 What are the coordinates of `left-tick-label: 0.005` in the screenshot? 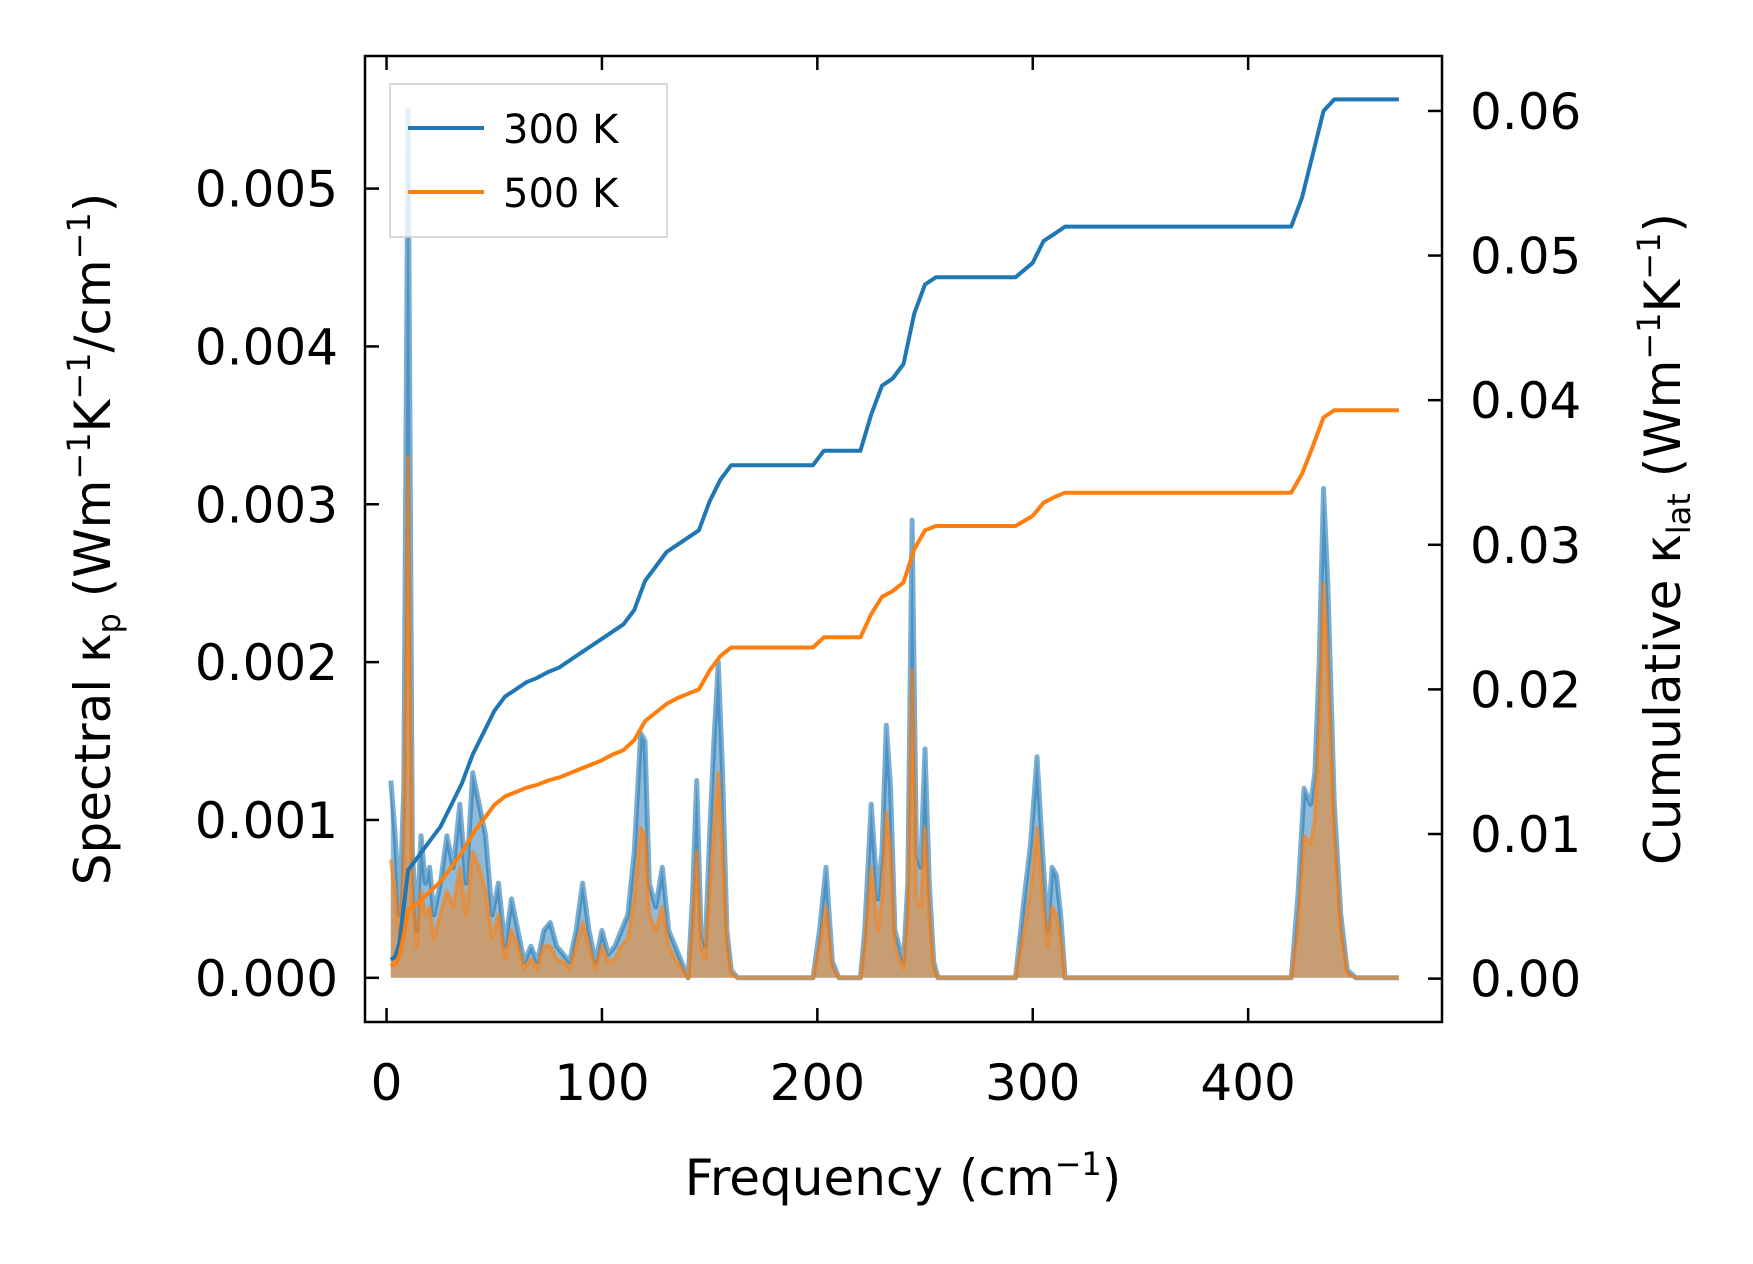 It's located at (266, 190).